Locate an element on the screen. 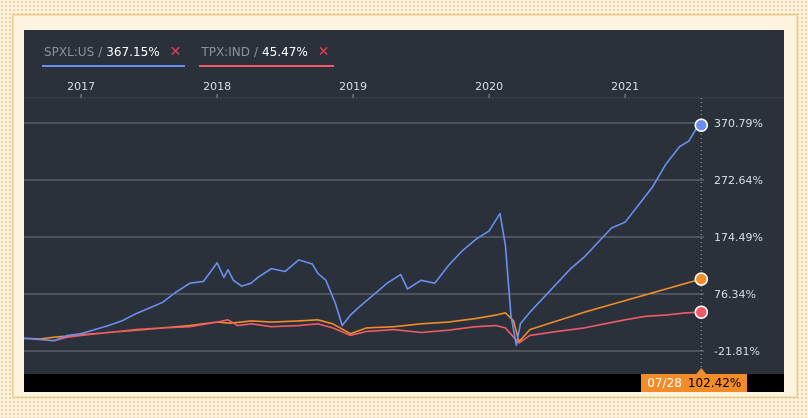 The width and height of the screenshot is (808, 418). legend-item-tpx: TPX:IND / 45.47% ✕ is located at coordinates (266, 53).